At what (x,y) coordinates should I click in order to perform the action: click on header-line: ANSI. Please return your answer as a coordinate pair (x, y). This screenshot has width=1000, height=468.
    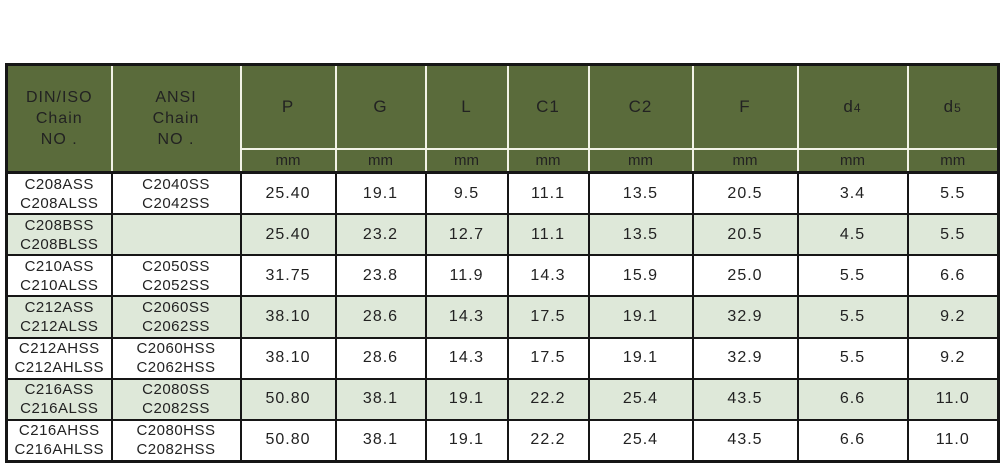
    Looking at the image, I should click on (176, 97).